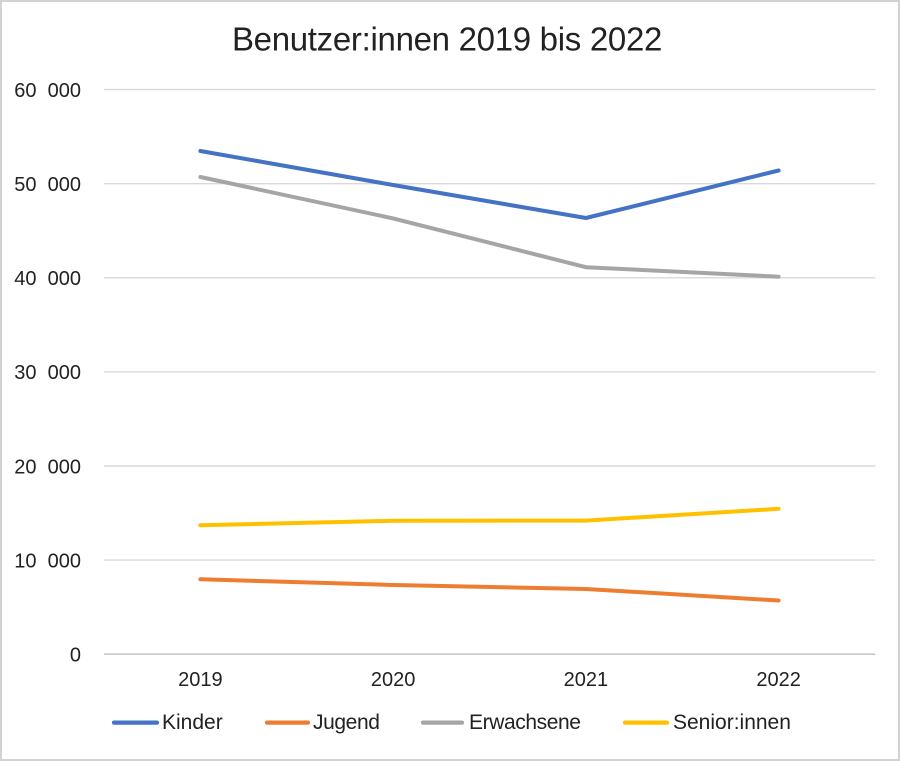 This screenshot has width=900, height=761. Describe the element at coordinates (47, 467) in the screenshot. I see `svg-text: 20 000` at that location.